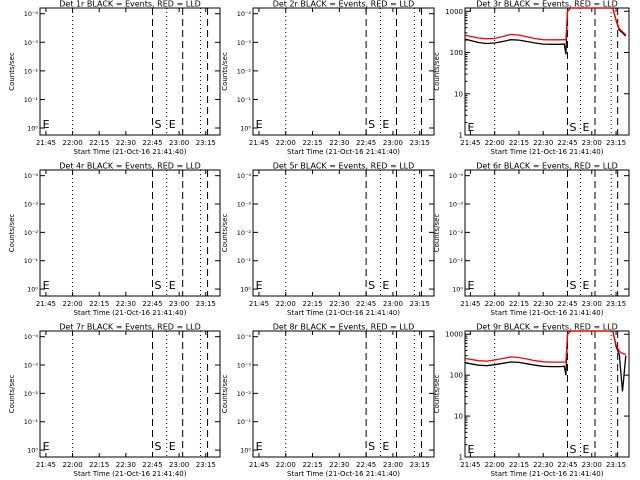  Describe the element at coordinates (130, 327) in the screenshot. I see `panel-title: Det 7r BLACK = Events, RED = LLD` at that location.